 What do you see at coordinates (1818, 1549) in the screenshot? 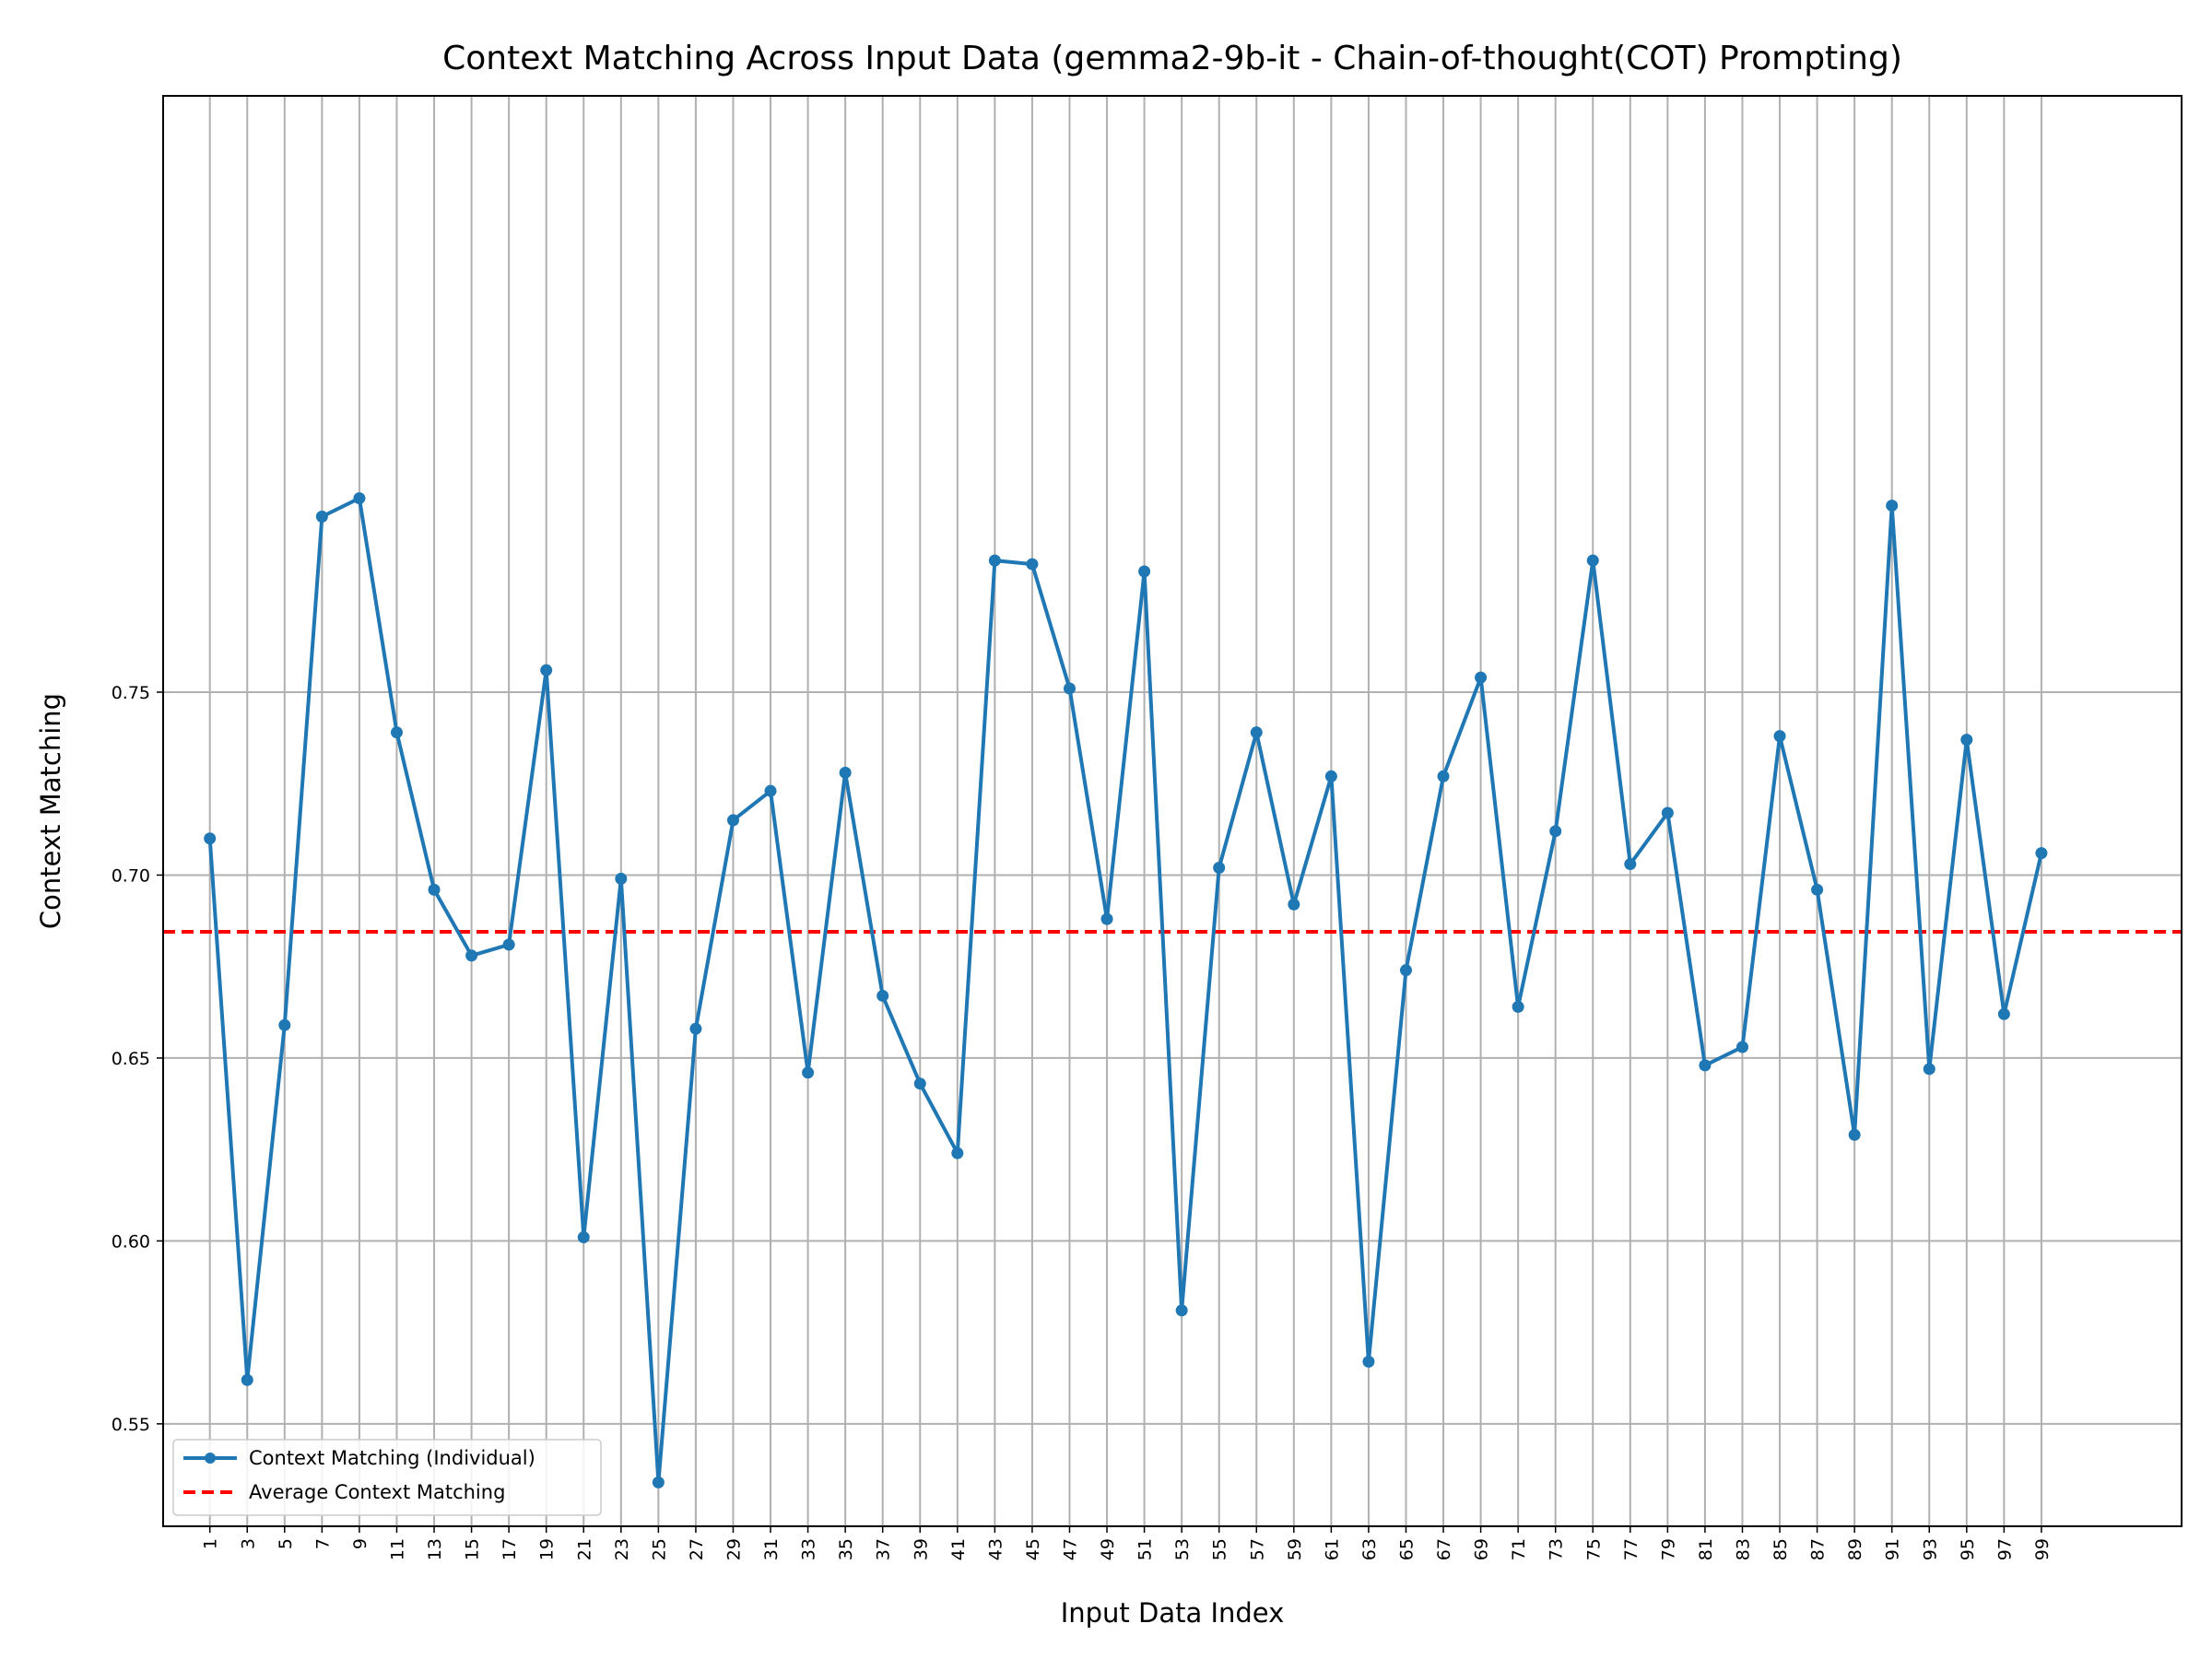
I see `x-tick-label: 87` at bounding box center [1818, 1549].